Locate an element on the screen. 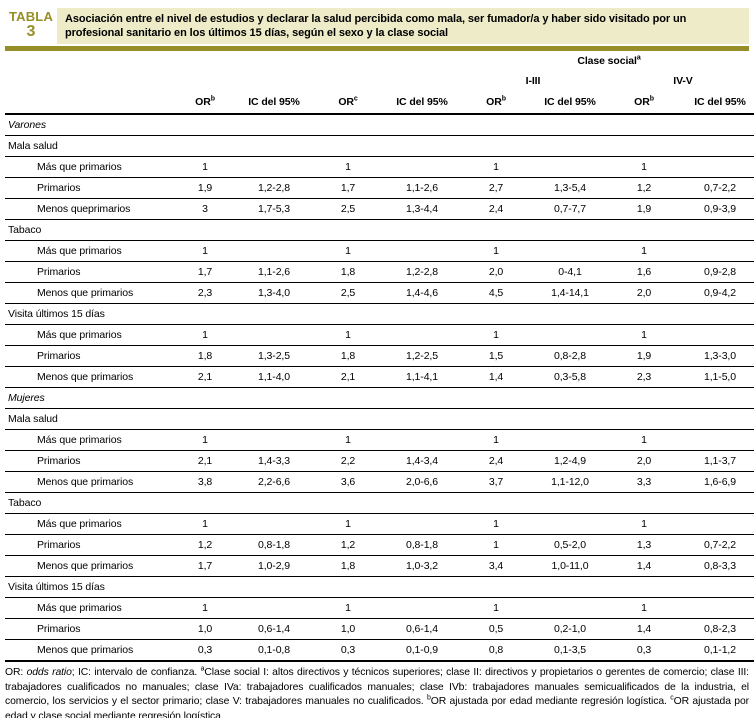  table-badge: TABLA 3 is located at coordinates (31, 26).